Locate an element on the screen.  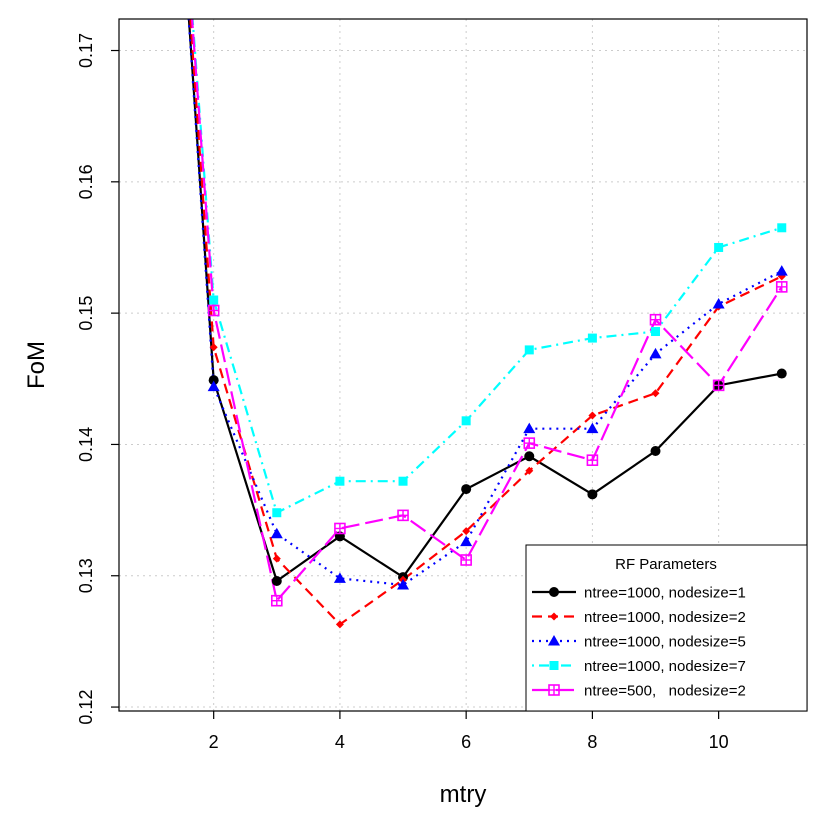
x-axis: 2 4 6 8 10 is located at coordinates (469, 731).